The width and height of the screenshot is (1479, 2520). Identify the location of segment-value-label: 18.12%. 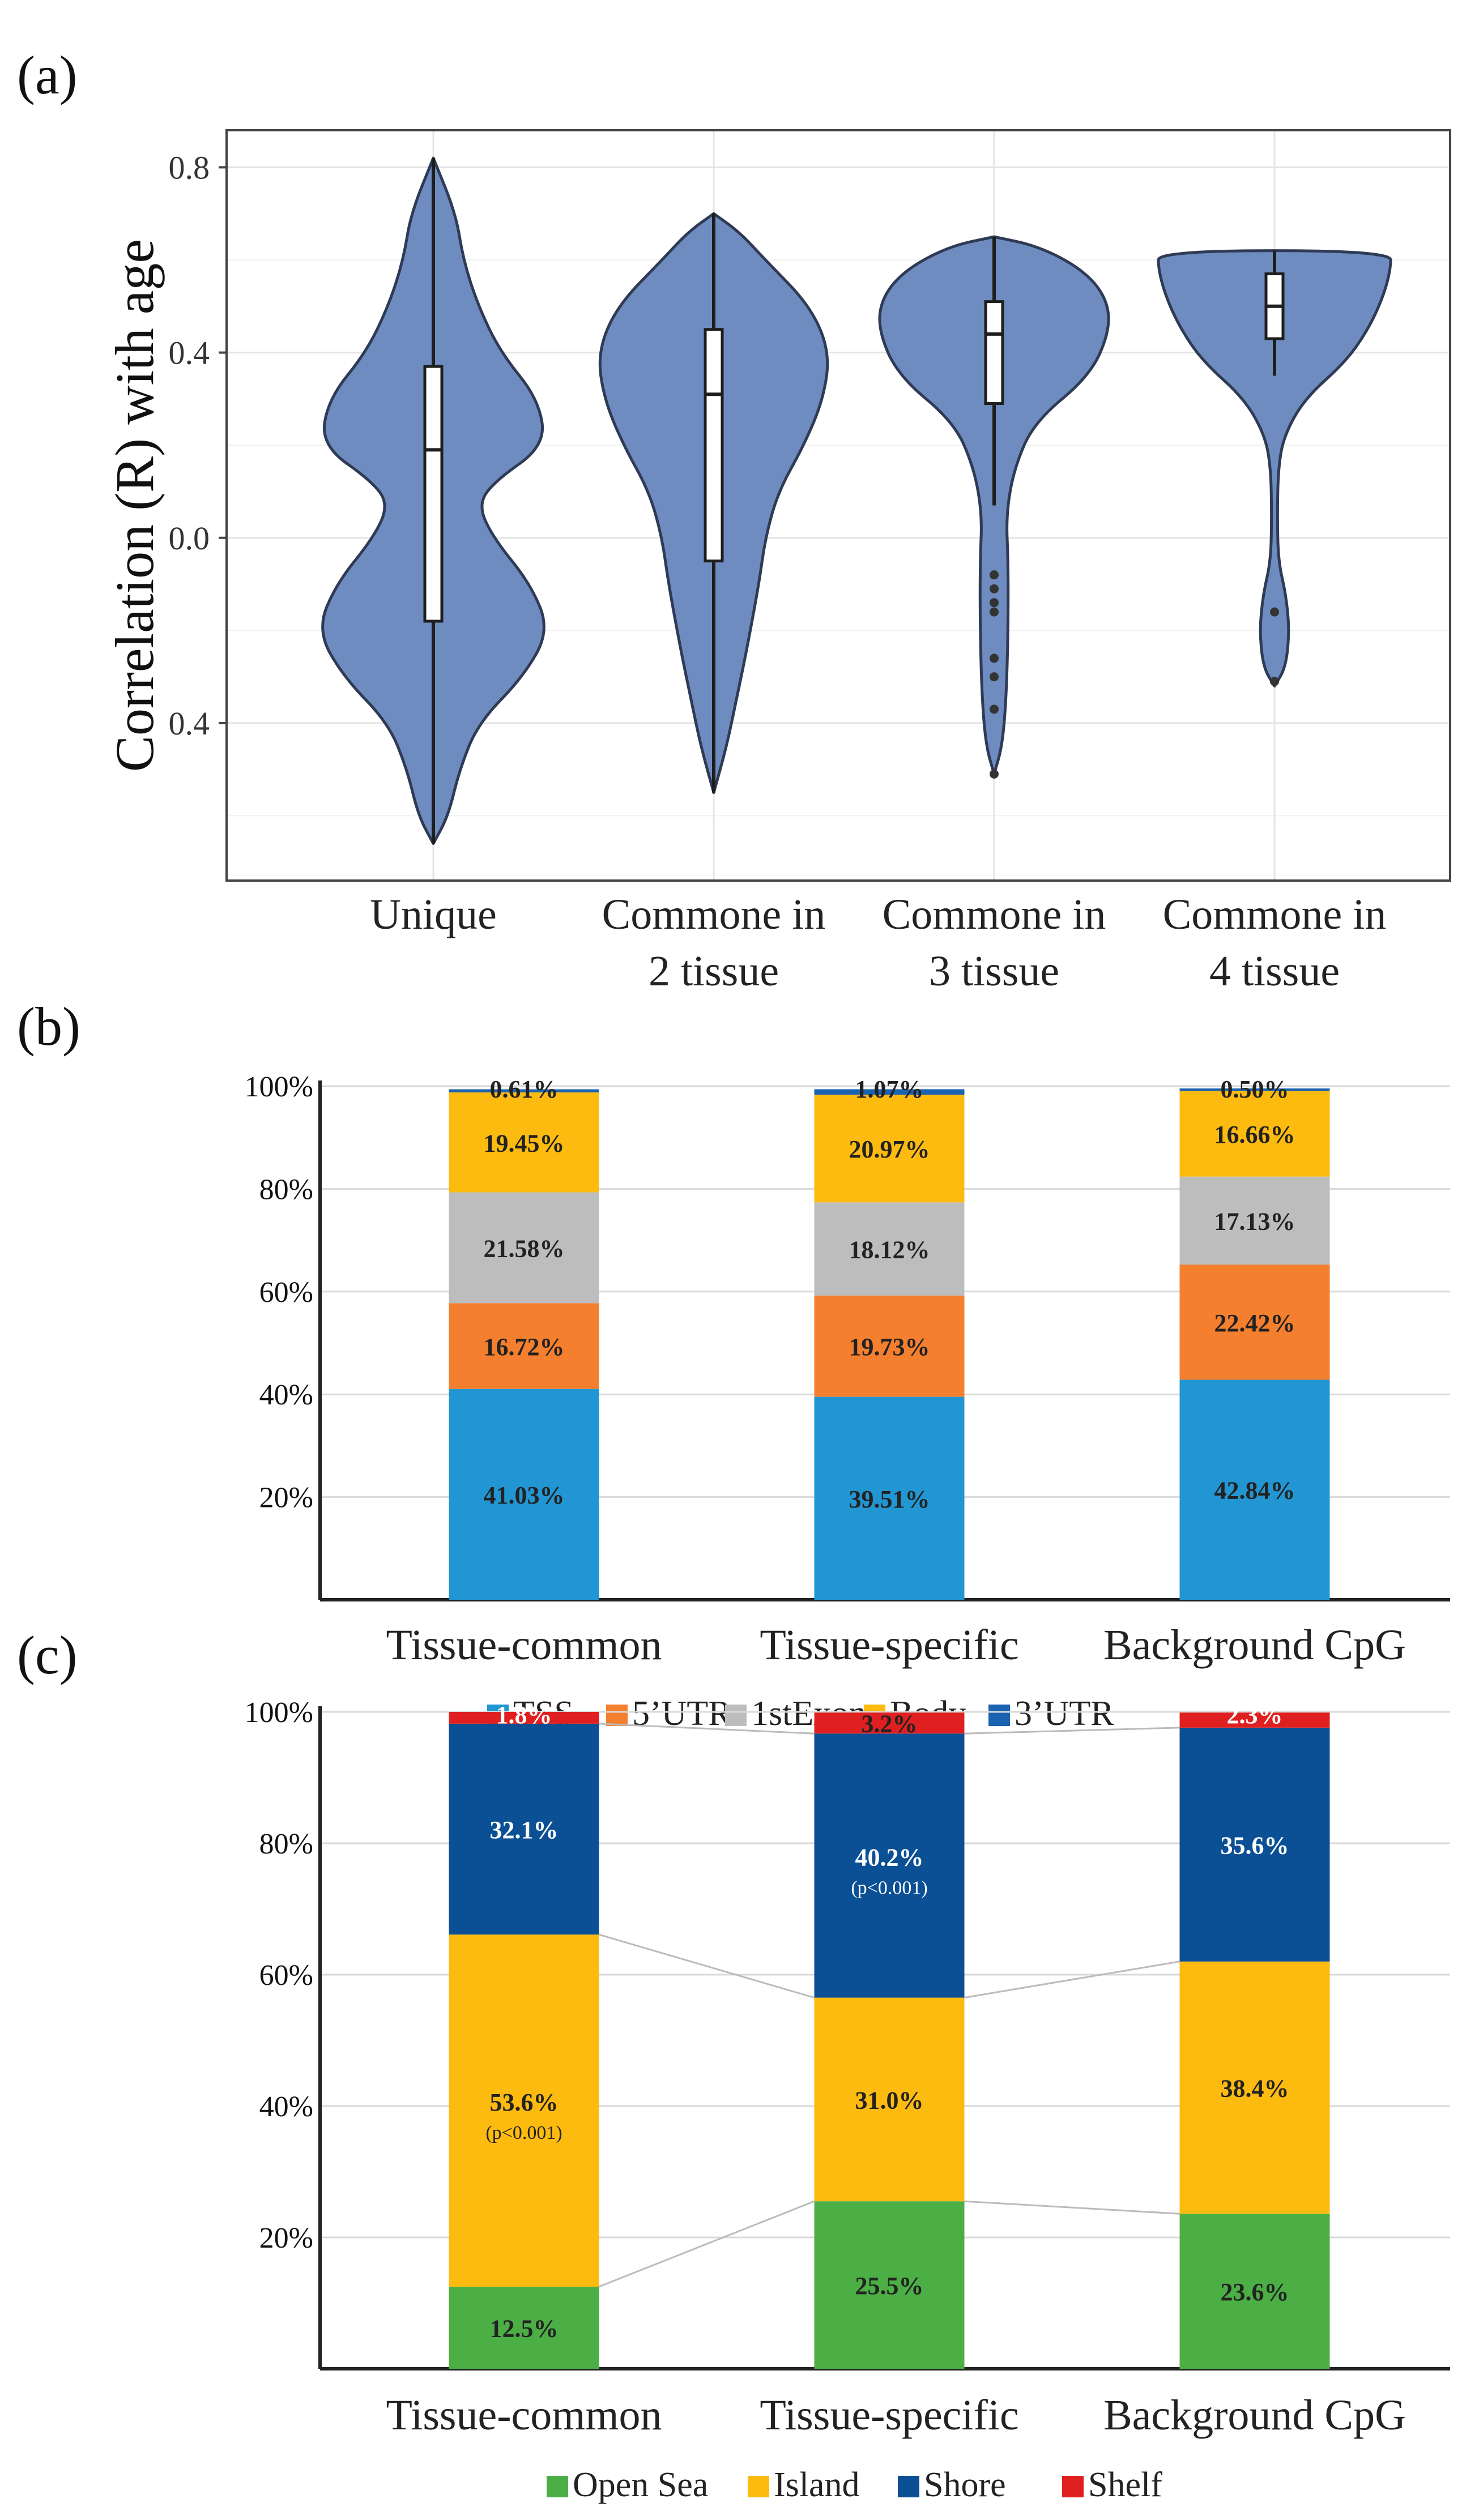
(889, 1250).